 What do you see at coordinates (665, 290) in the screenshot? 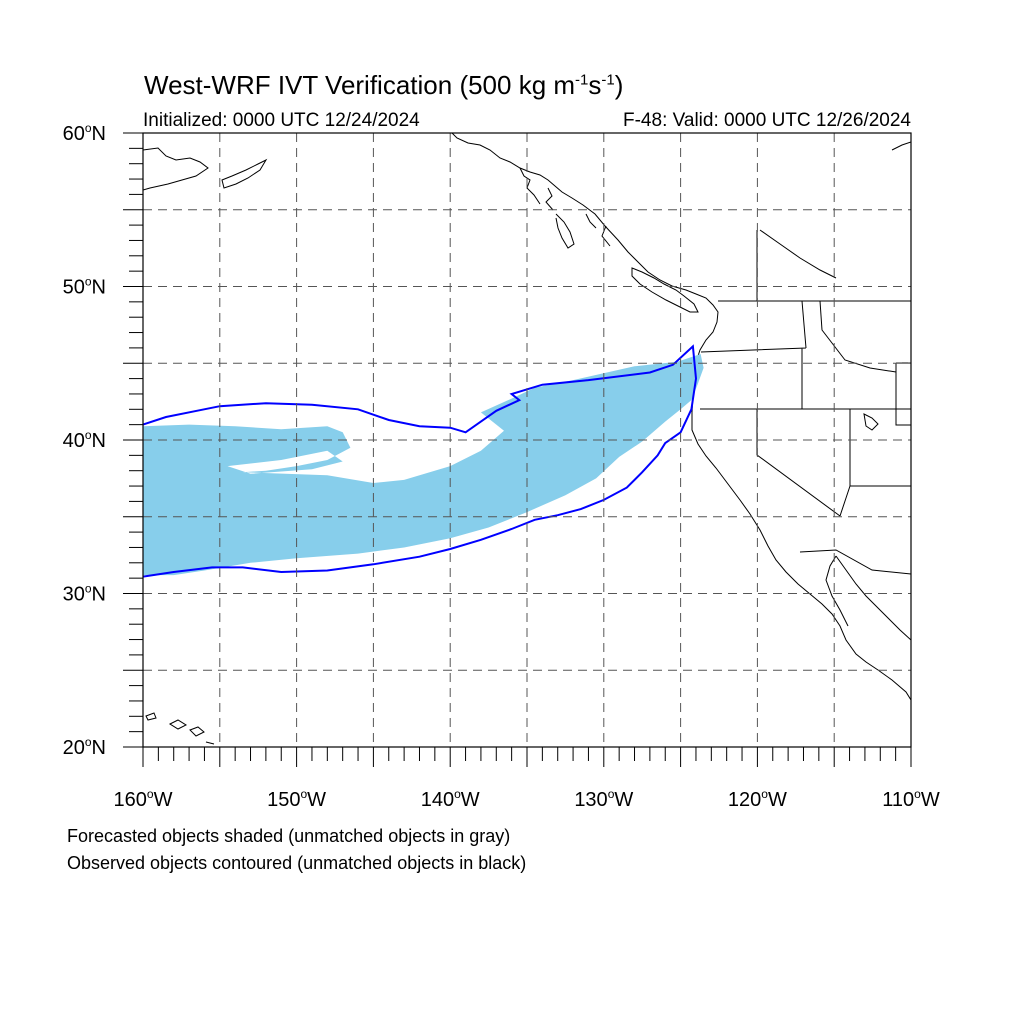
I see `vancouver-island` at bounding box center [665, 290].